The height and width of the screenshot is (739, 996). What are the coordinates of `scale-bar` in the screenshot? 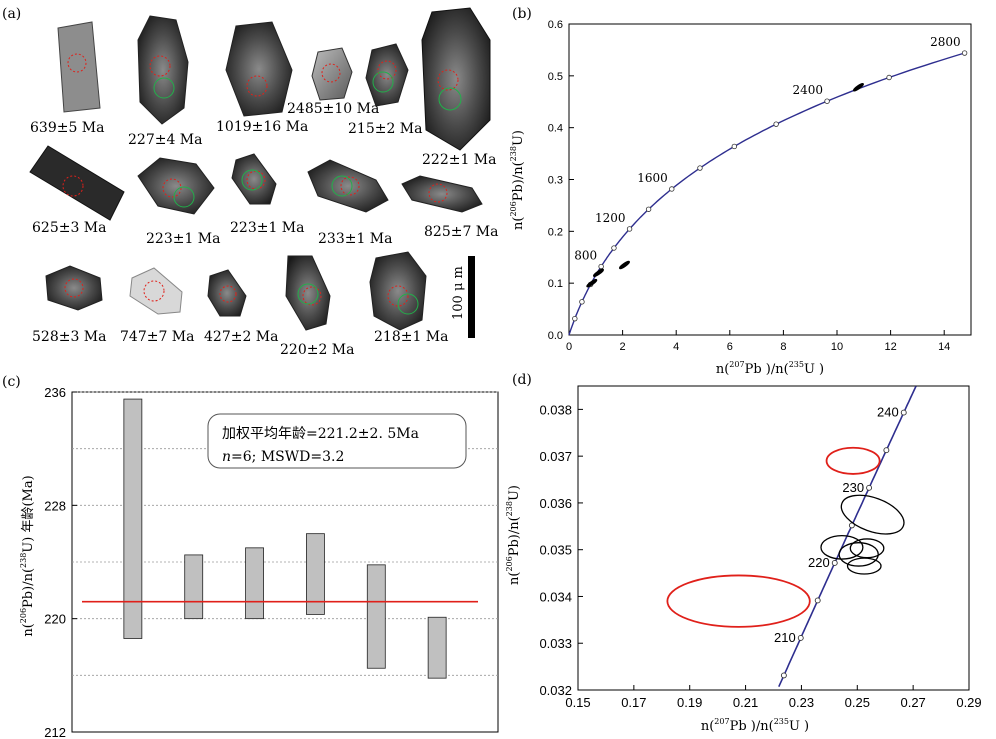 It's located at (471, 297).